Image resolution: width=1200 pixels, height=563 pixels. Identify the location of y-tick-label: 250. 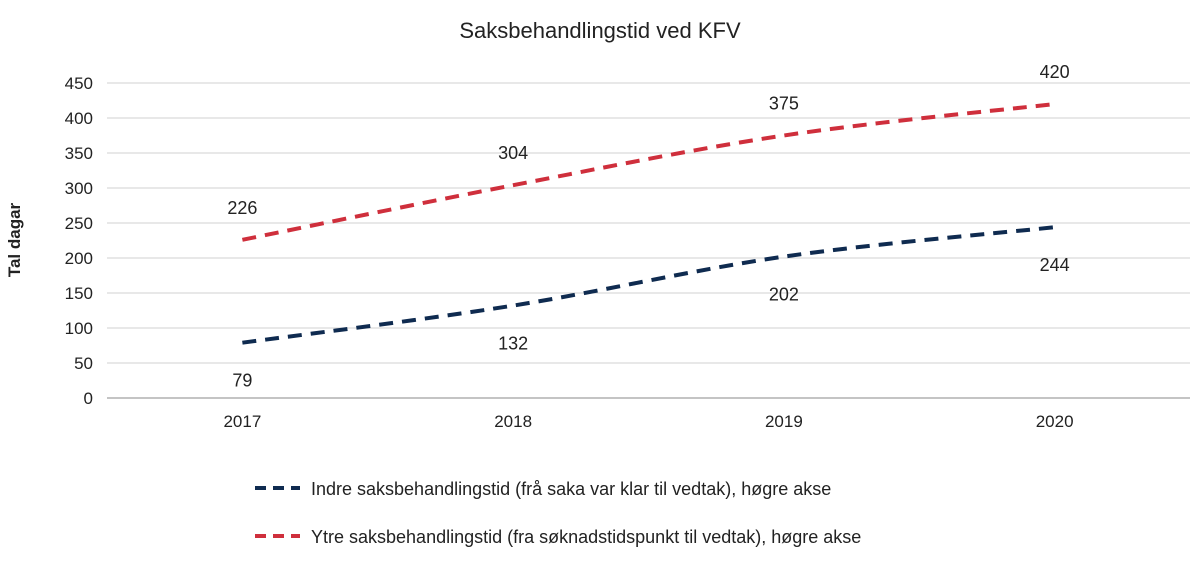
(79, 223).